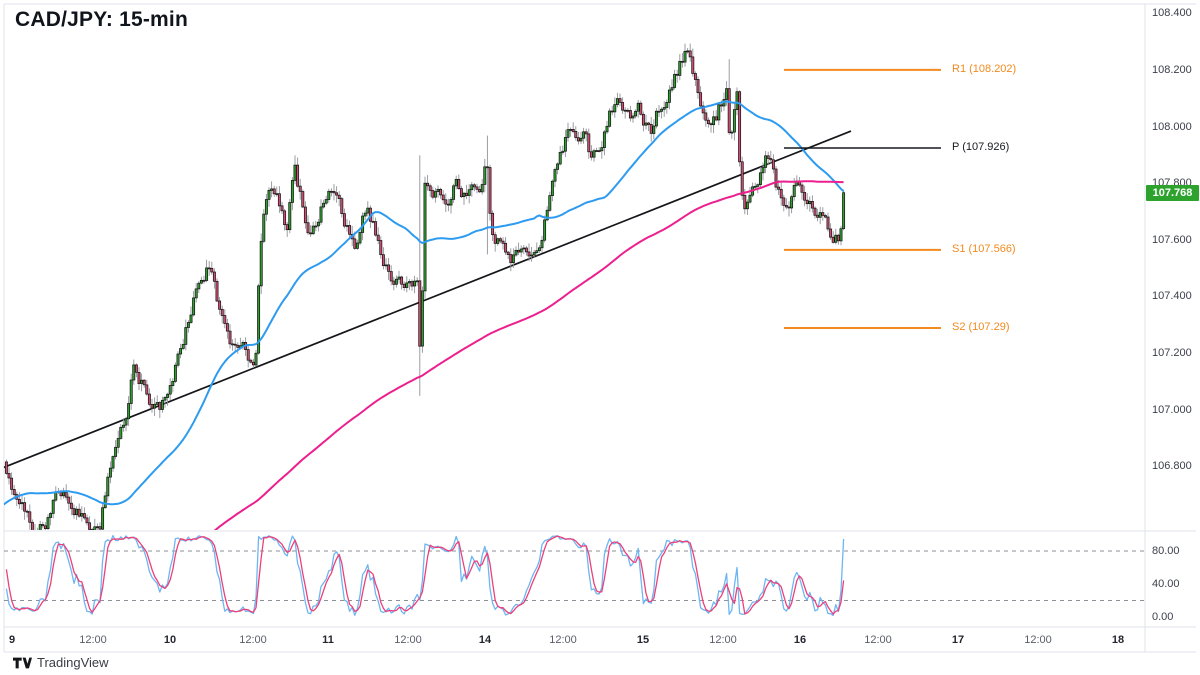 This screenshot has width=1200, height=675. I want to click on stochastic-d-line, so click(425, 575).